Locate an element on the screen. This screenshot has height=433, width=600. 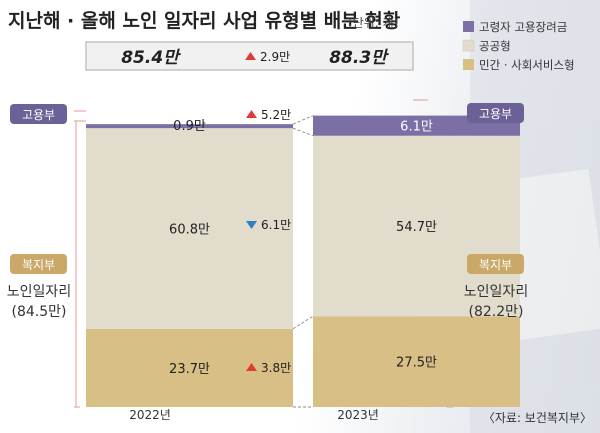
data-label-public-2022: 60.8만 is located at coordinates (189, 229).